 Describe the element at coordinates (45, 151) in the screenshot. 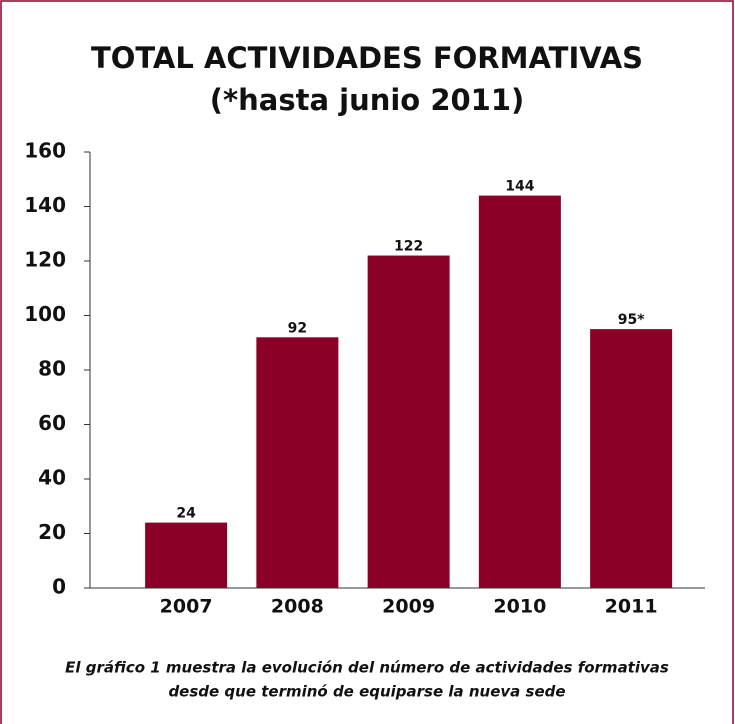

I see `y-tick-label: 160` at that location.